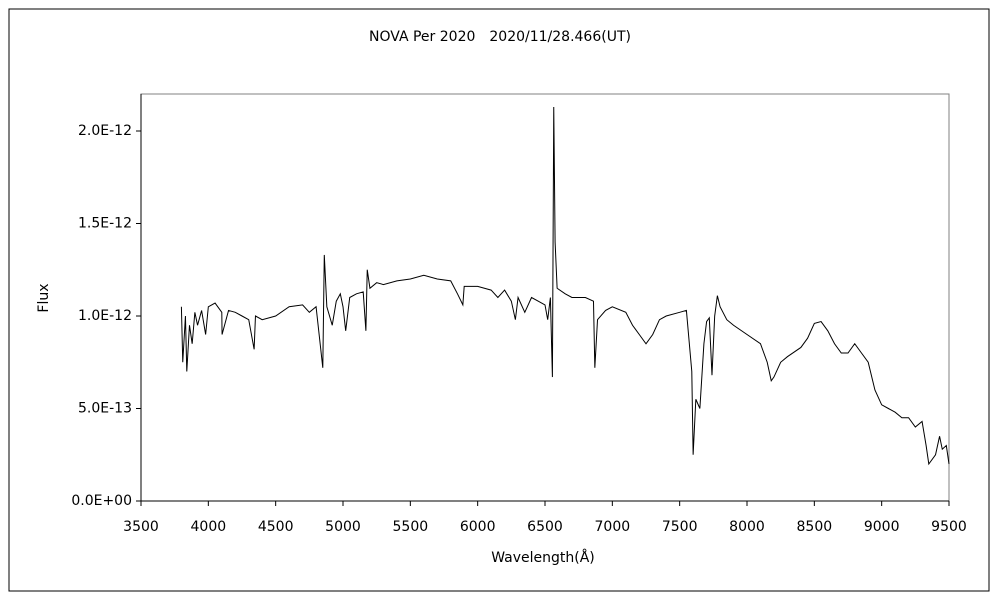 The width and height of the screenshot is (1000, 600). I want to click on x-tick-label: 7500, so click(680, 527).